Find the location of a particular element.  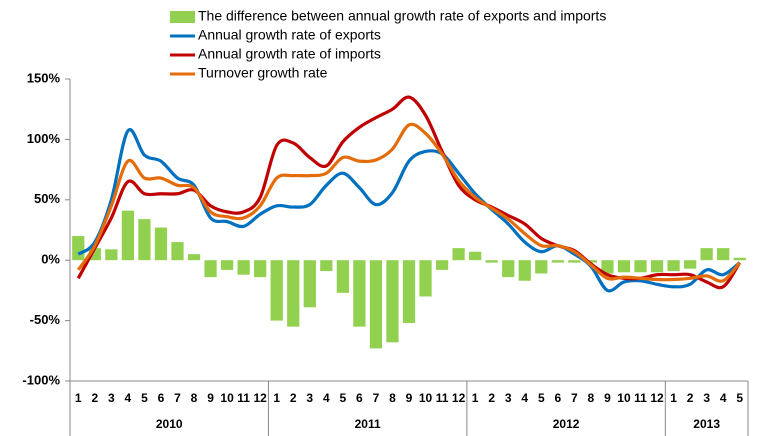

legend-swatch is located at coordinates (182, 17).